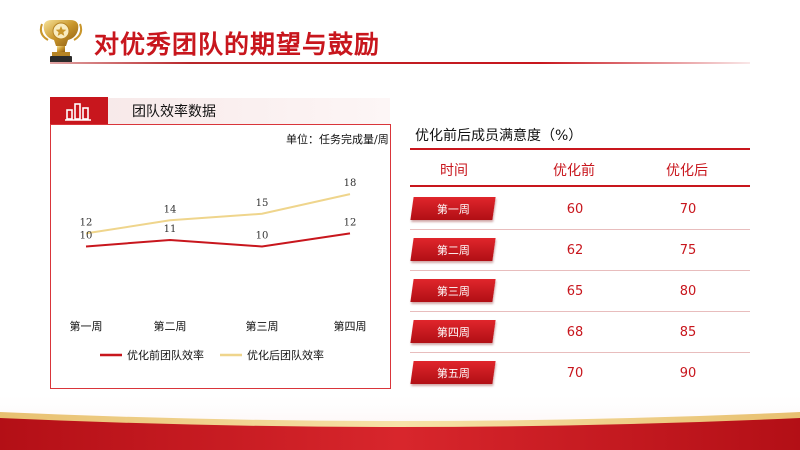  What do you see at coordinates (400, 63) in the screenshot?
I see `title-underline` at bounding box center [400, 63].